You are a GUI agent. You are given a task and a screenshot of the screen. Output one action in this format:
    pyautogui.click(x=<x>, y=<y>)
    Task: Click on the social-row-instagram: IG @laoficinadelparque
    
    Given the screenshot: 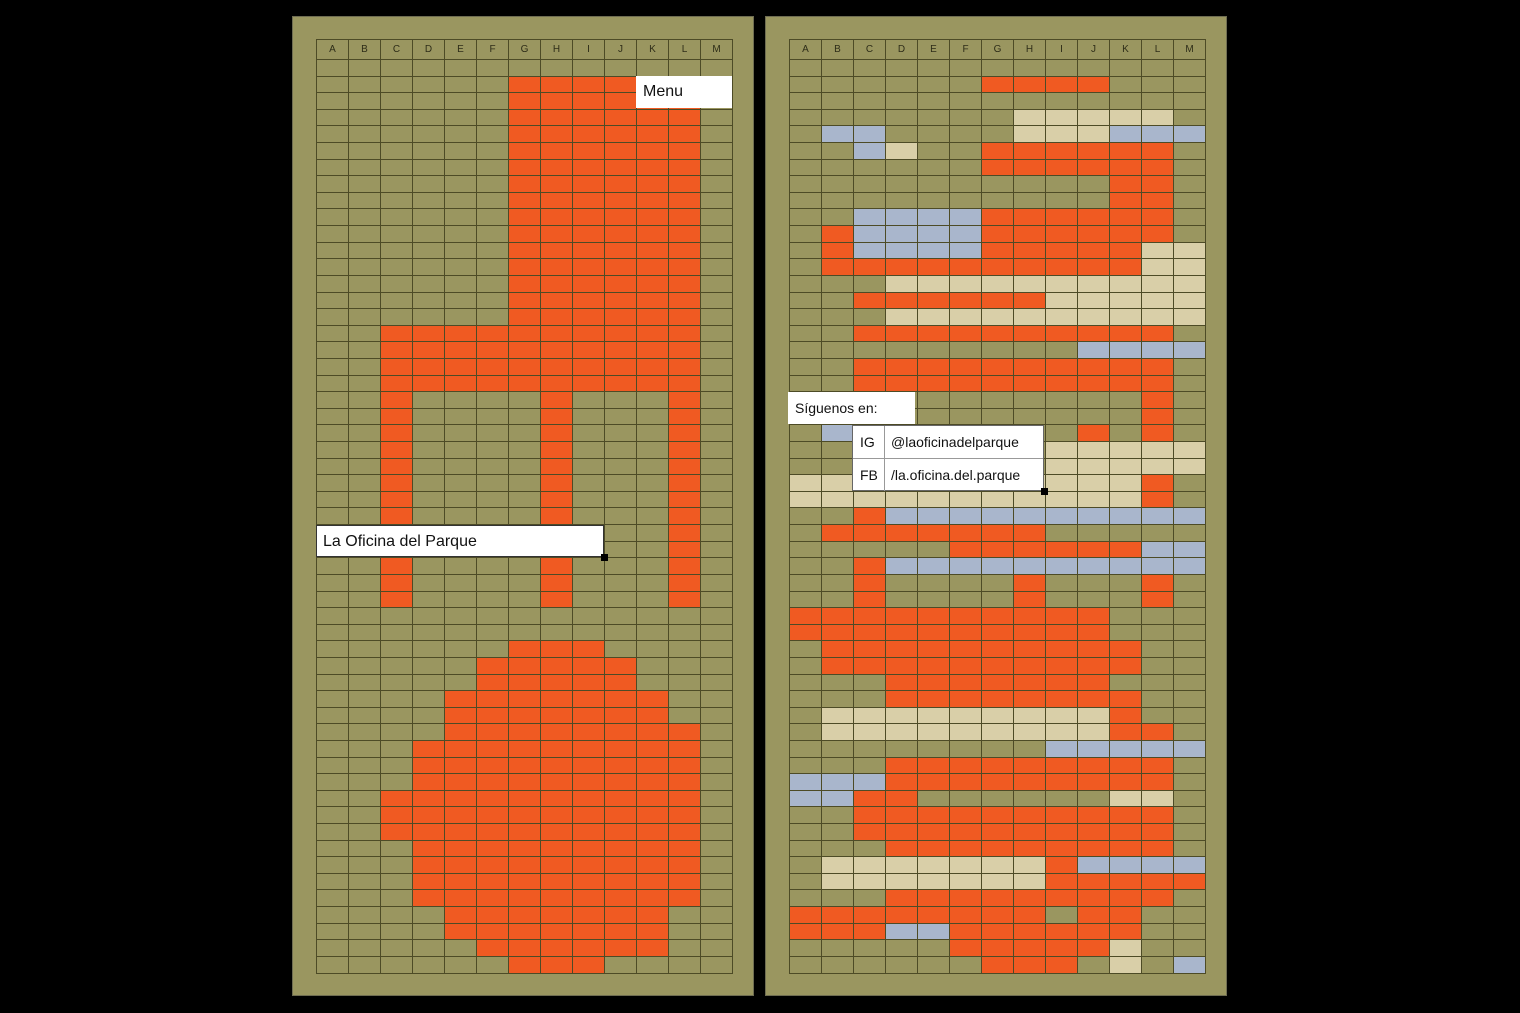 What is the action you would take?
    pyautogui.click(x=948, y=442)
    